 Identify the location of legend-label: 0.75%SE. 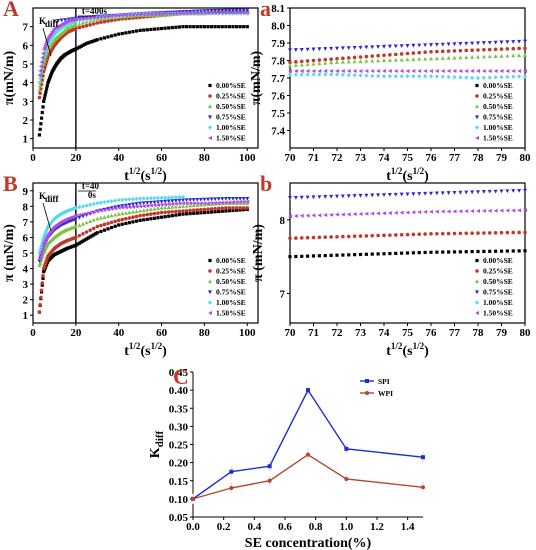
(231, 292).